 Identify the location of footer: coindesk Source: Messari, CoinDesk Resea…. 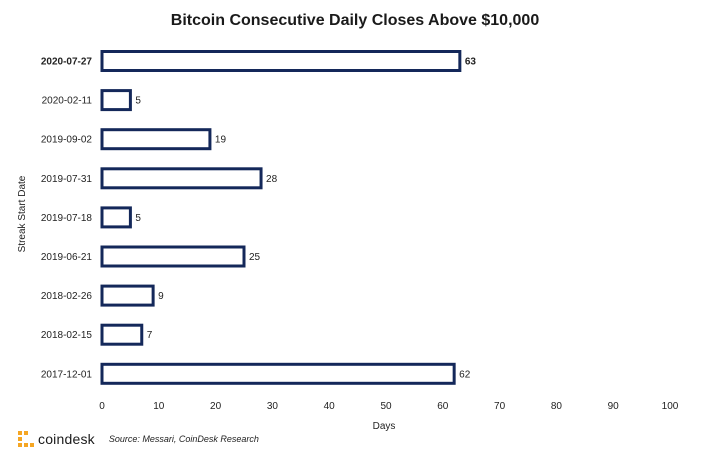
(138, 439).